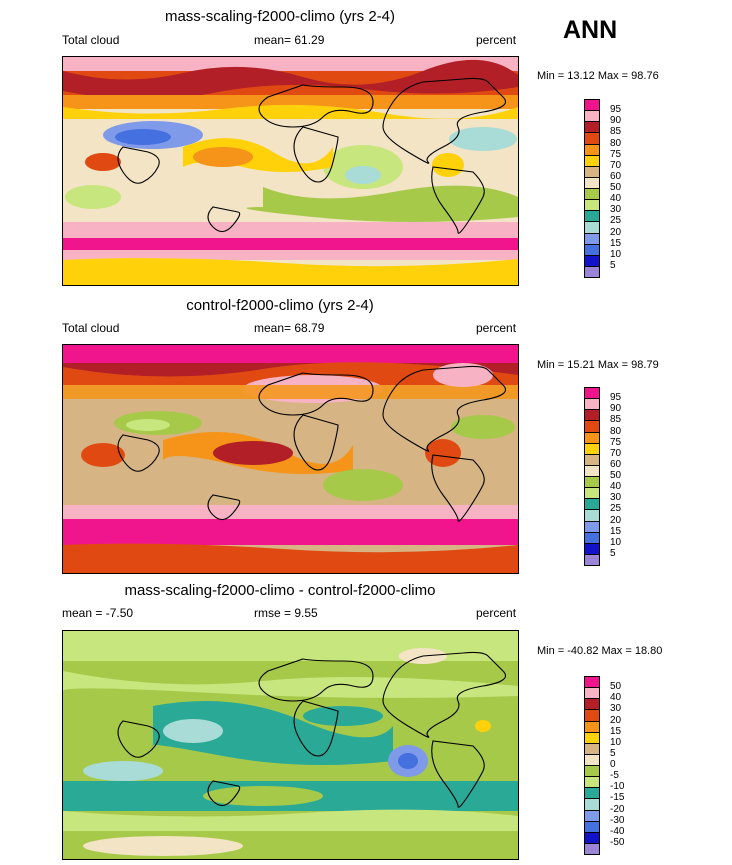 This screenshot has width=732, height=865. What do you see at coordinates (496, 328) in the screenshot?
I see `panel-2-units-label: percent` at bounding box center [496, 328].